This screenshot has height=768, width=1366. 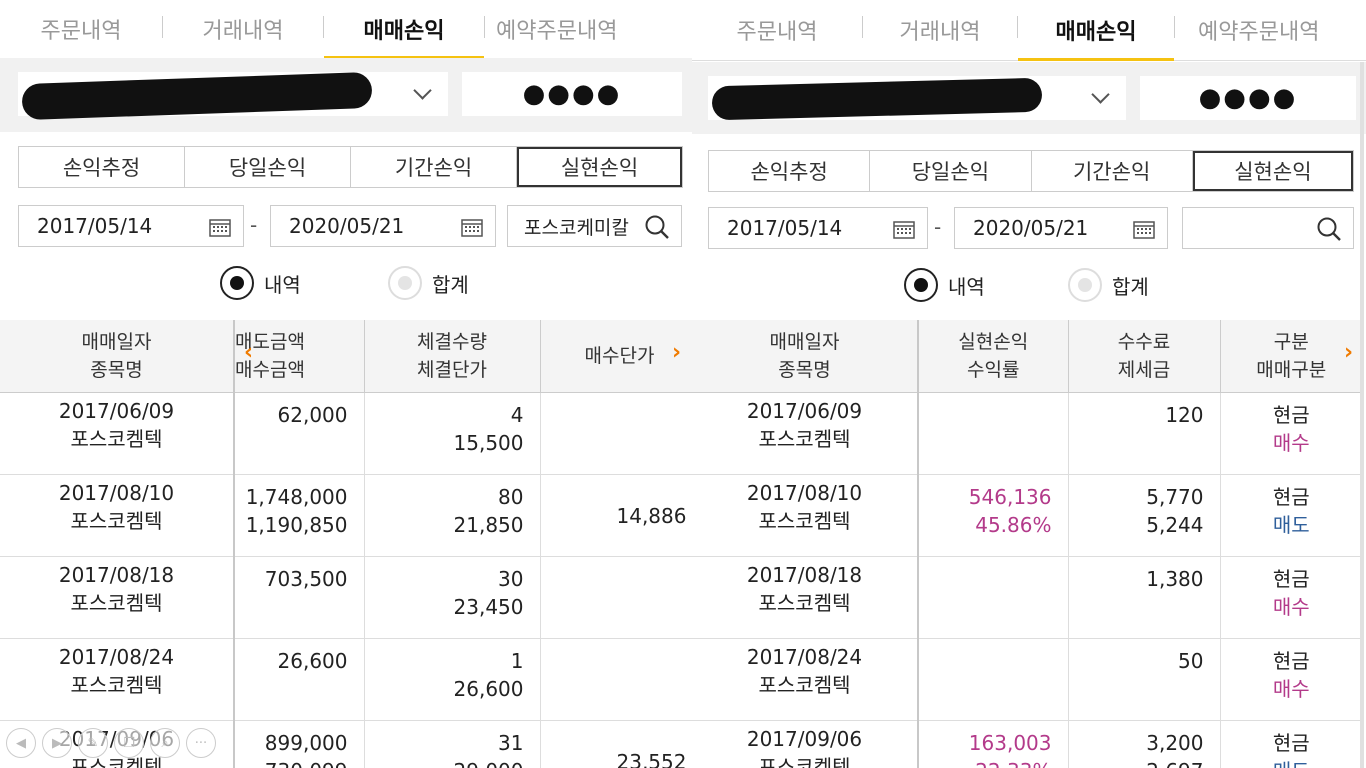 I want to click on table-row: 2017/08/24 포스코켐텍 50 현금 매수, so click(x=1027, y=679).